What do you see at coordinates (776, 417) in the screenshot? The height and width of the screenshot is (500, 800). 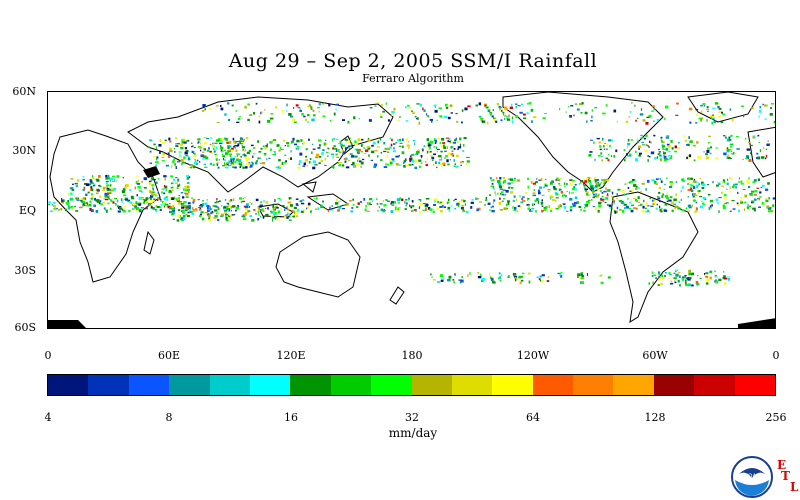 I see `scale-tick-256: 256` at bounding box center [776, 417].